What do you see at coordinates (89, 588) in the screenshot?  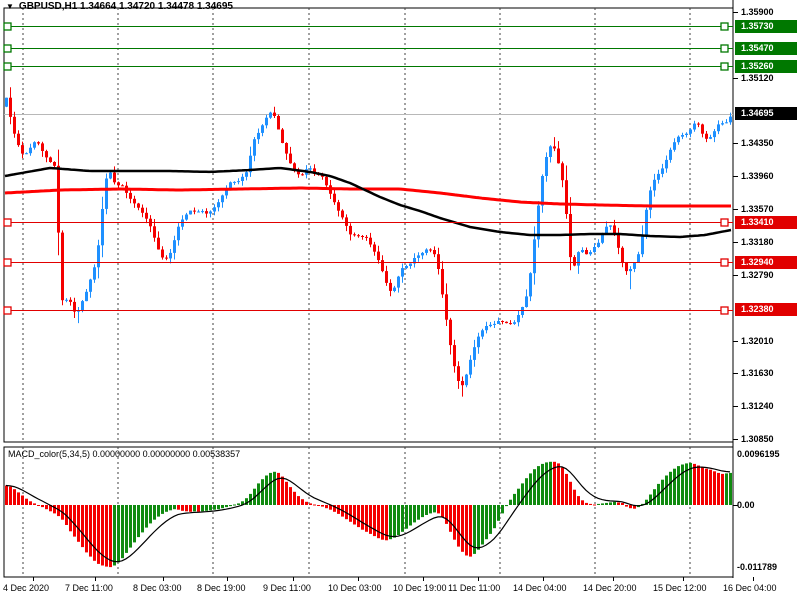 I see `time-axis-label: 7 Dec 11:00` at bounding box center [89, 588].